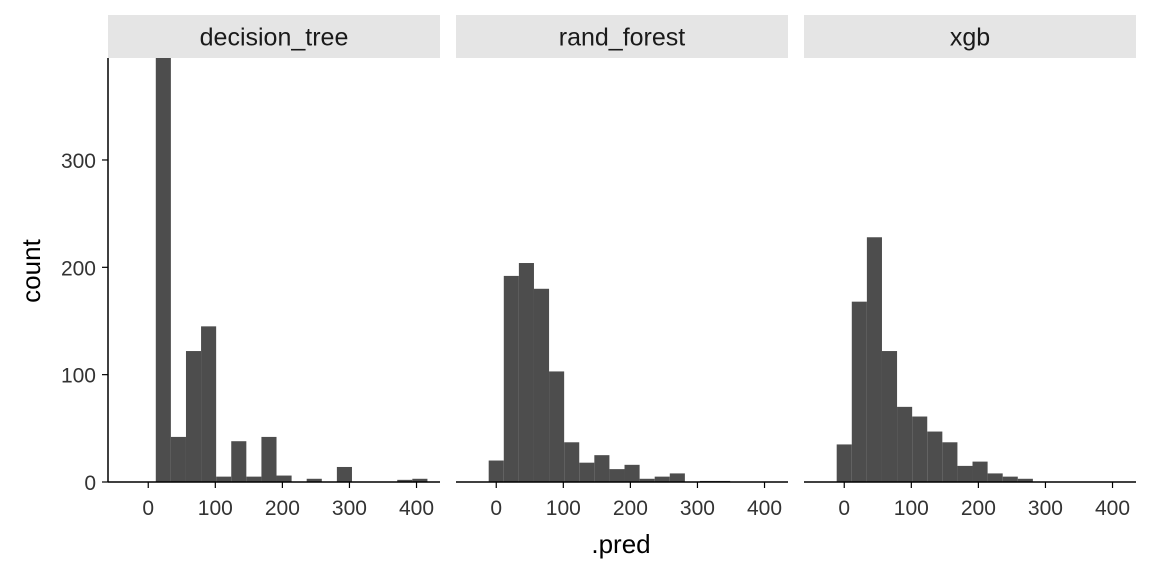 The width and height of the screenshot is (1152, 576). Describe the element at coordinates (620, 544) in the screenshot. I see `x-axis-title: .pred` at that location.